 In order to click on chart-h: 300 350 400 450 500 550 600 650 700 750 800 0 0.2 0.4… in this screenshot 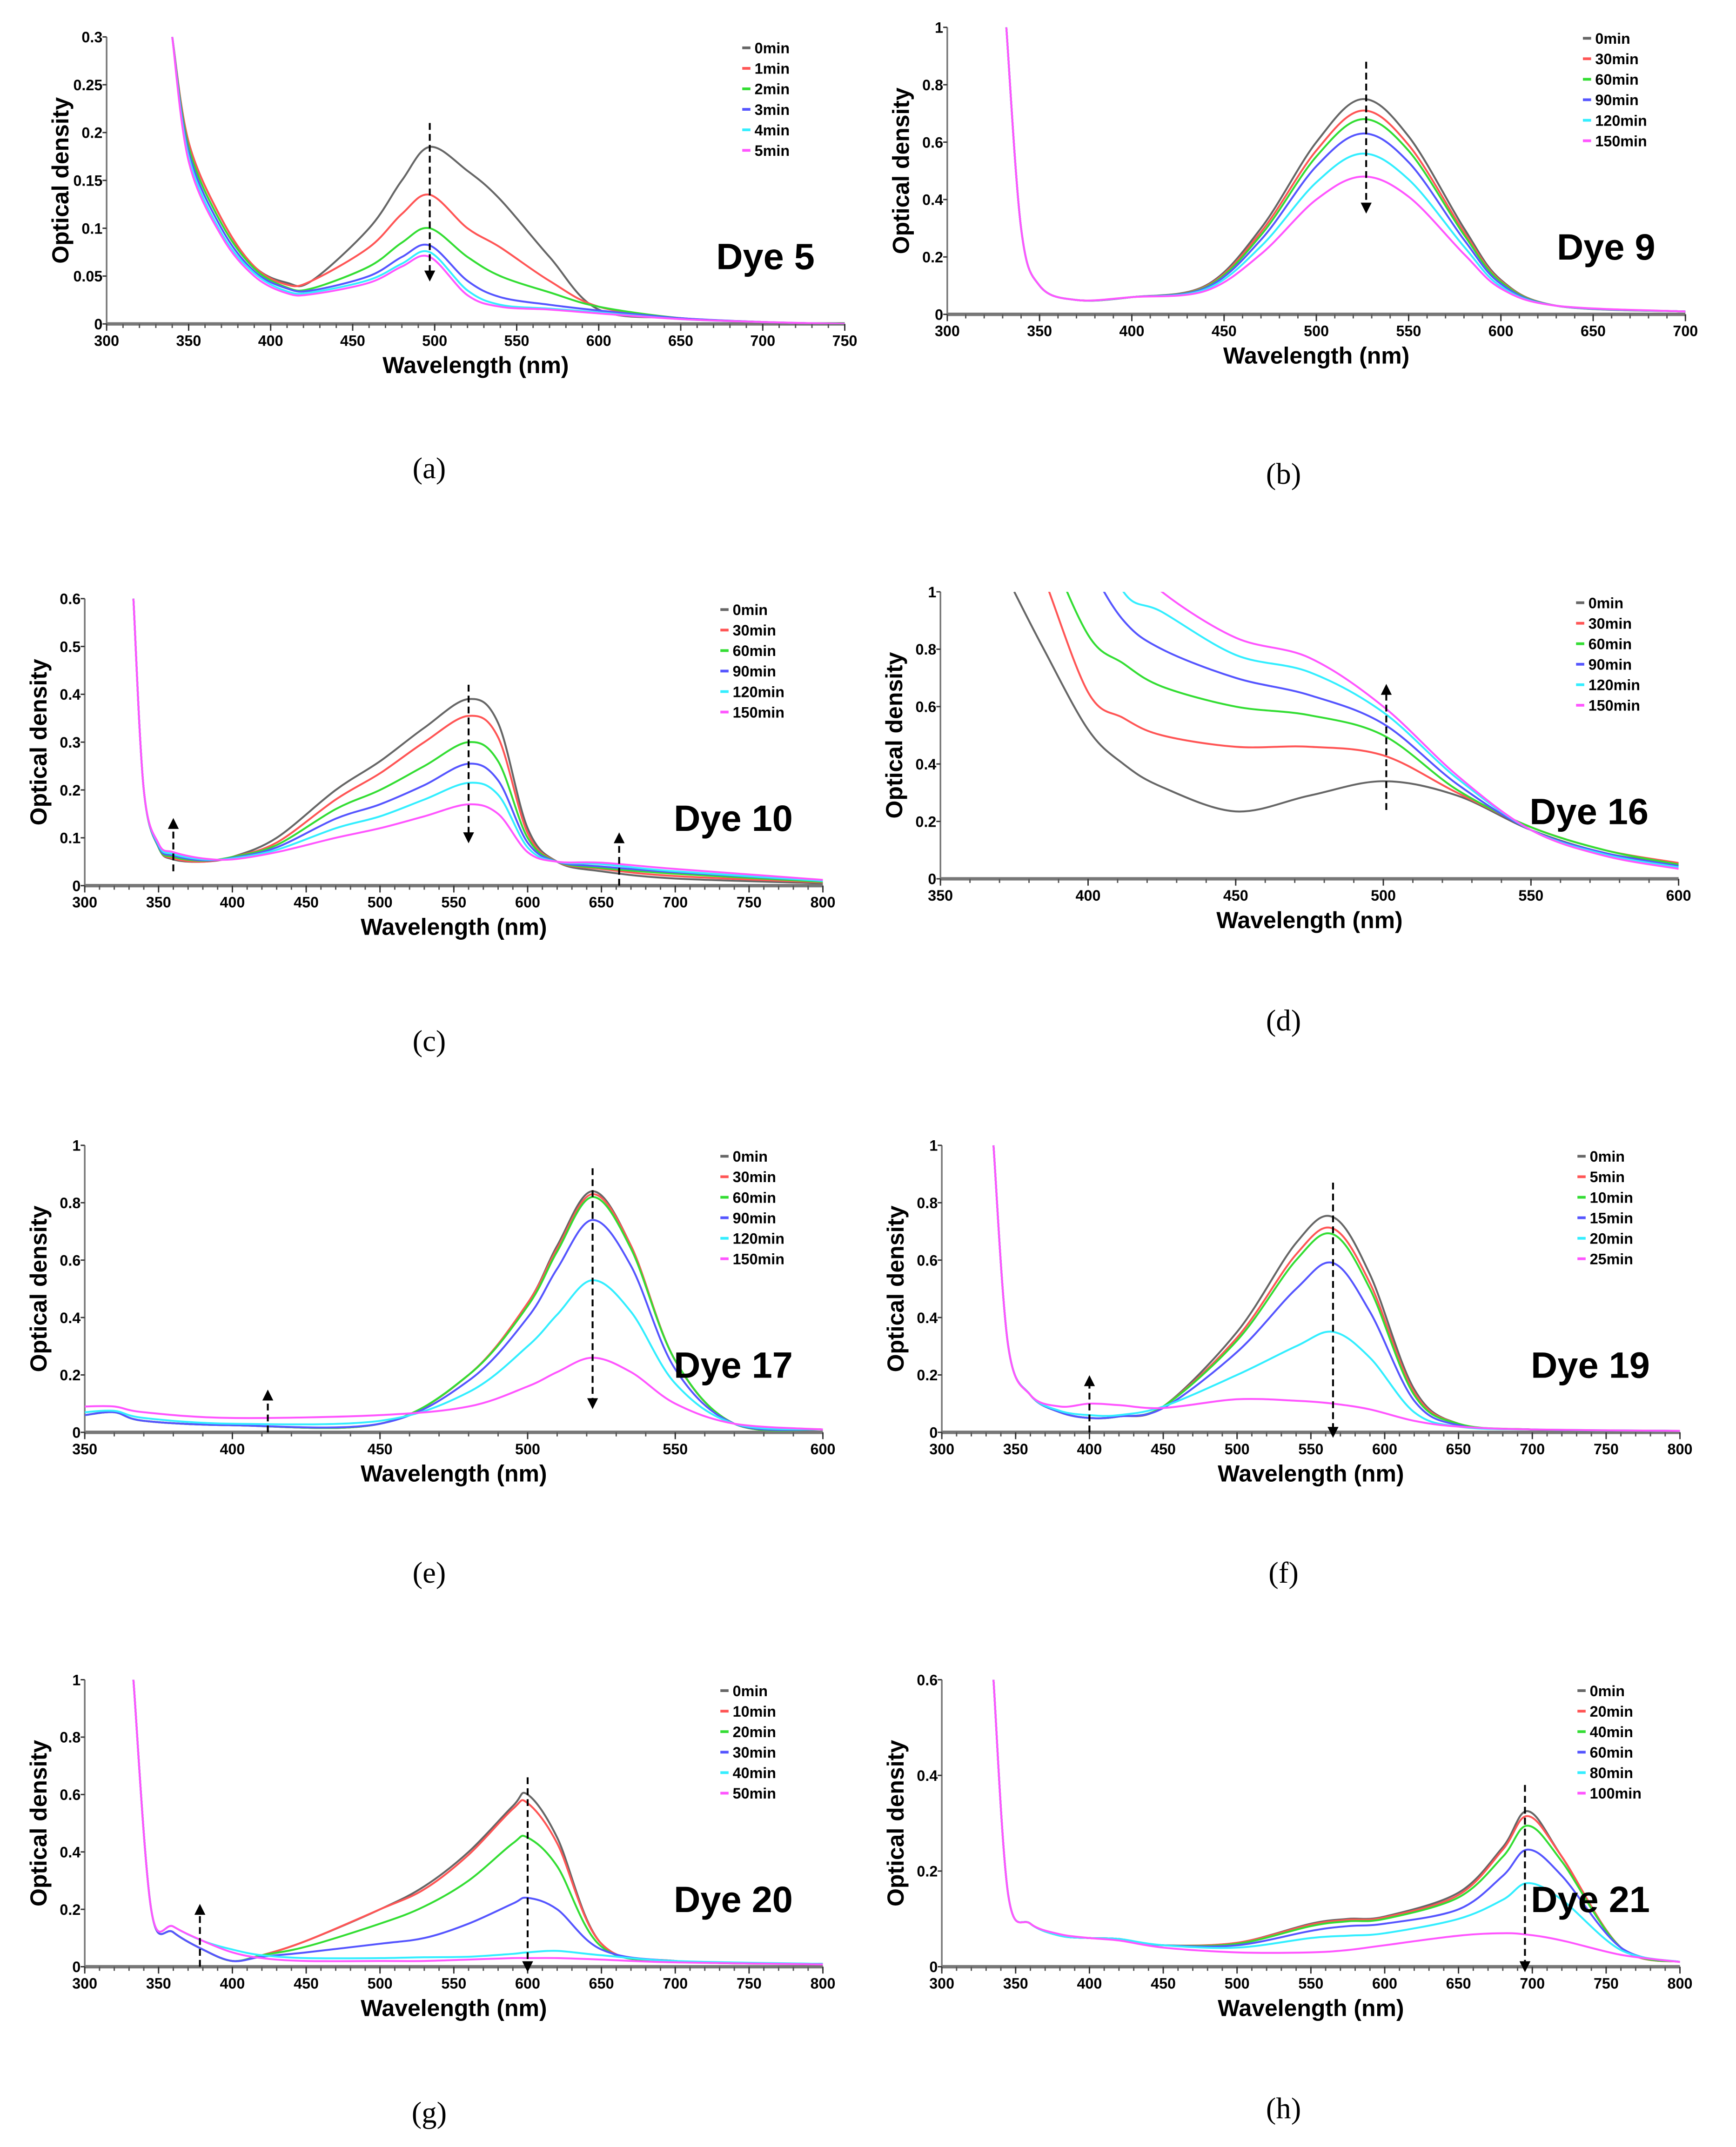, I will do `click(1288, 1847)`.